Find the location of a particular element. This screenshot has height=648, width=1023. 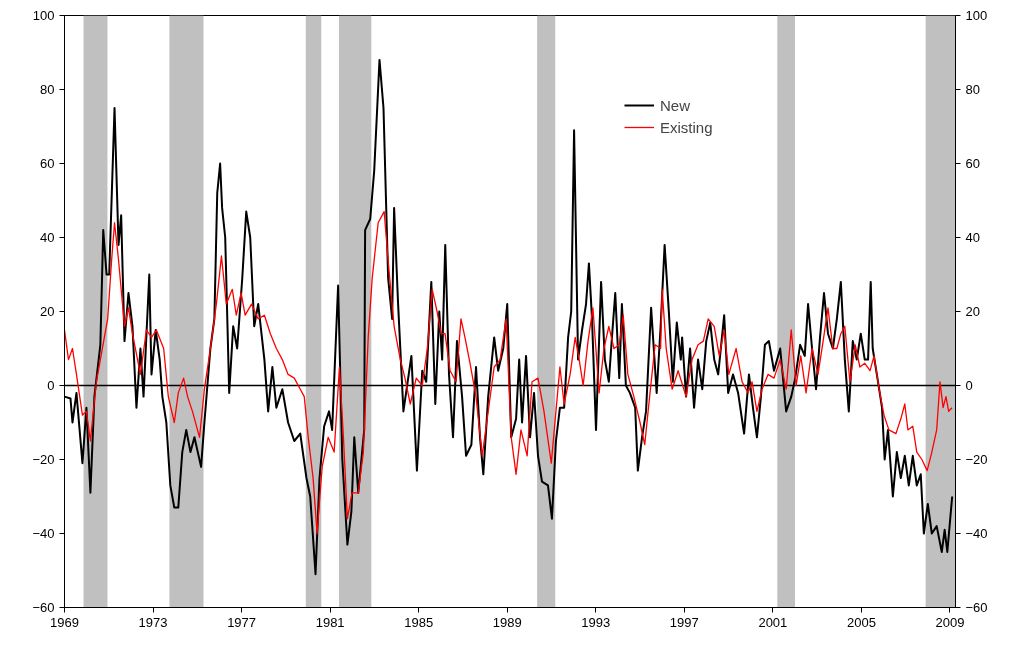

y-tick-label: 100 is located at coordinates (43, 15).